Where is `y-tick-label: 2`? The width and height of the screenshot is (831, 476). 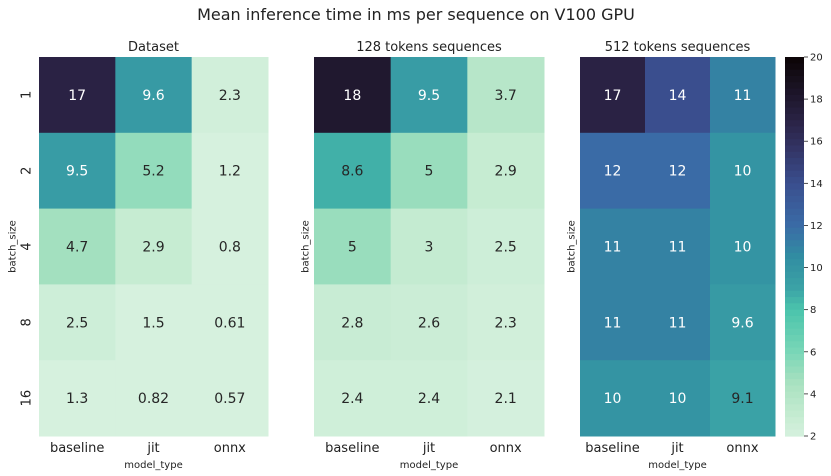 y-tick-label: 2 is located at coordinates (27, 171).